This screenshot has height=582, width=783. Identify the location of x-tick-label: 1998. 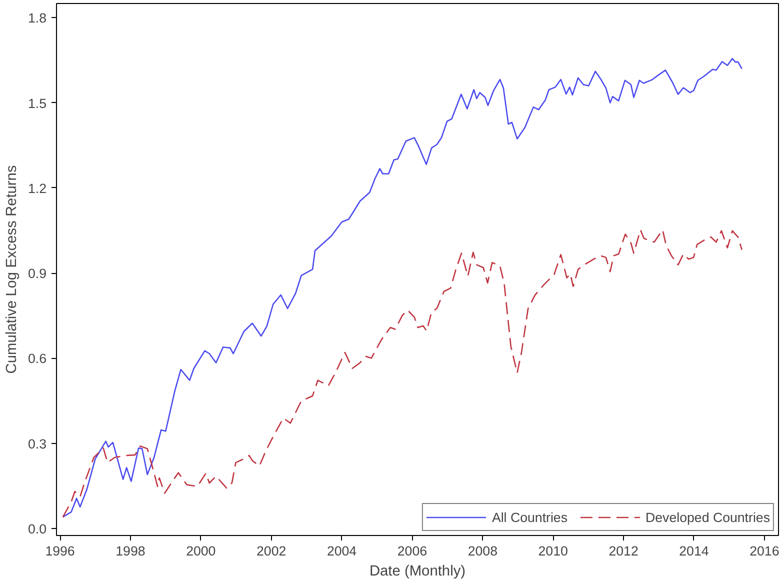
(131, 551).